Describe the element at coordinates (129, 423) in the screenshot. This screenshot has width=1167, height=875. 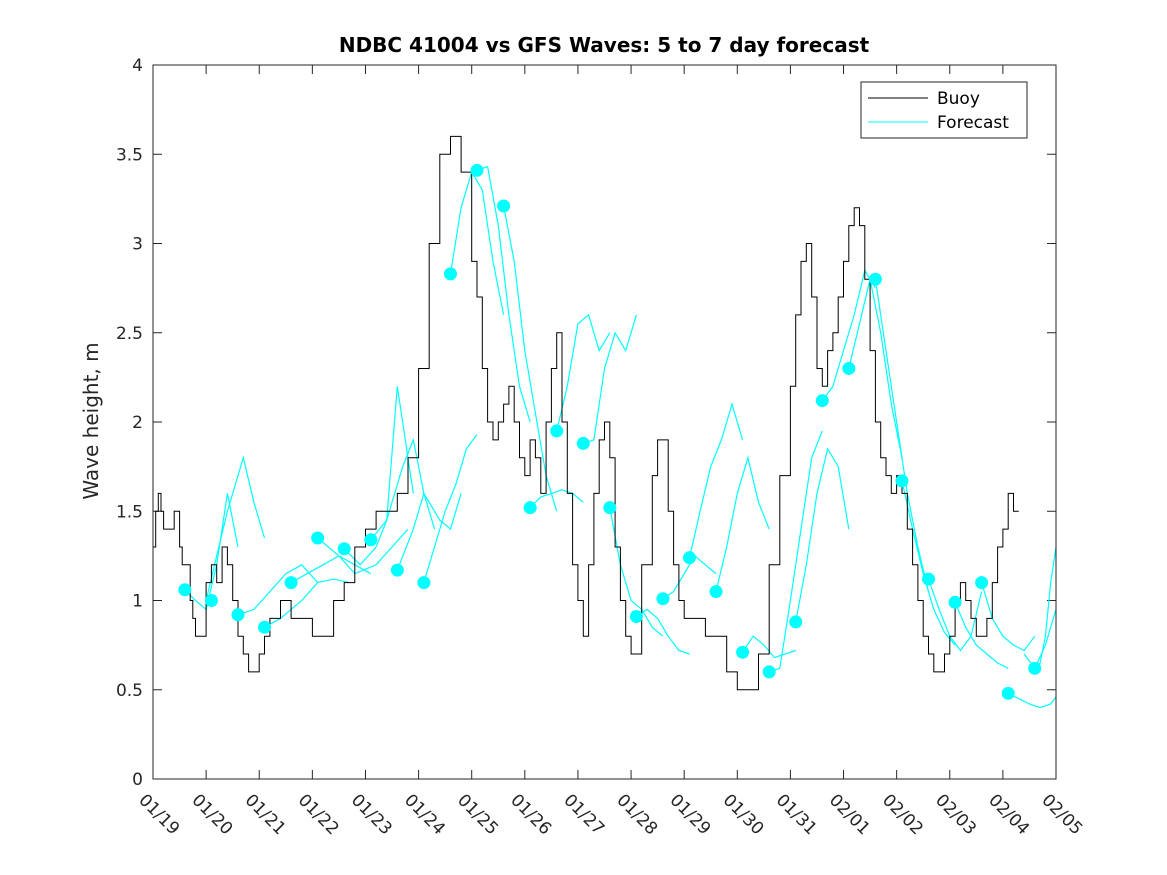
I see `y-tick-labels: 0 0.5 1 1.5 2 2.5 3 3.5 4` at that location.